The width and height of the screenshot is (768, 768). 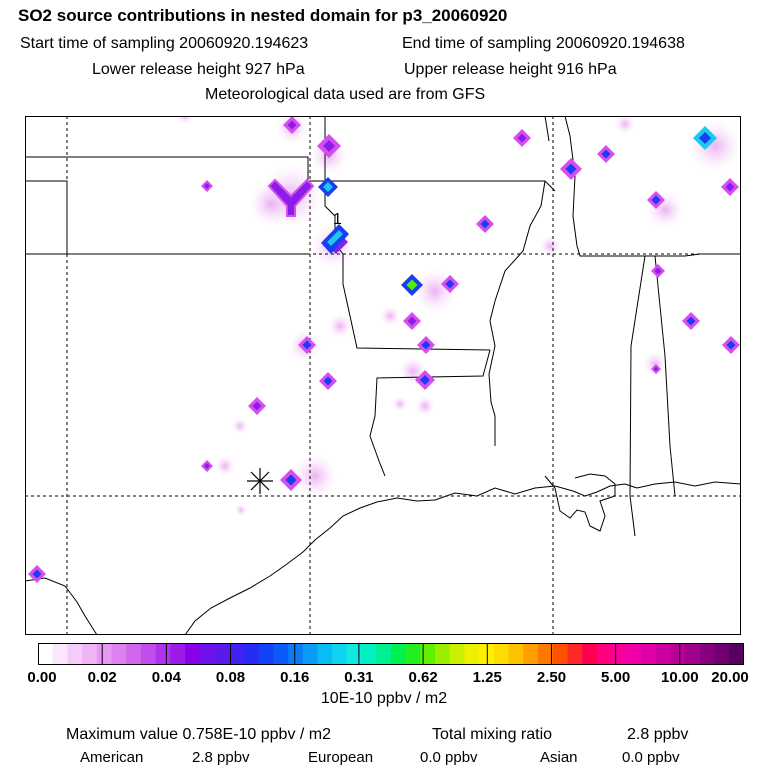 What do you see at coordinates (658, 734) in the screenshot?
I see `total-mixing-ratio-value: 2.8 ppbv` at bounding box center [658, 734].